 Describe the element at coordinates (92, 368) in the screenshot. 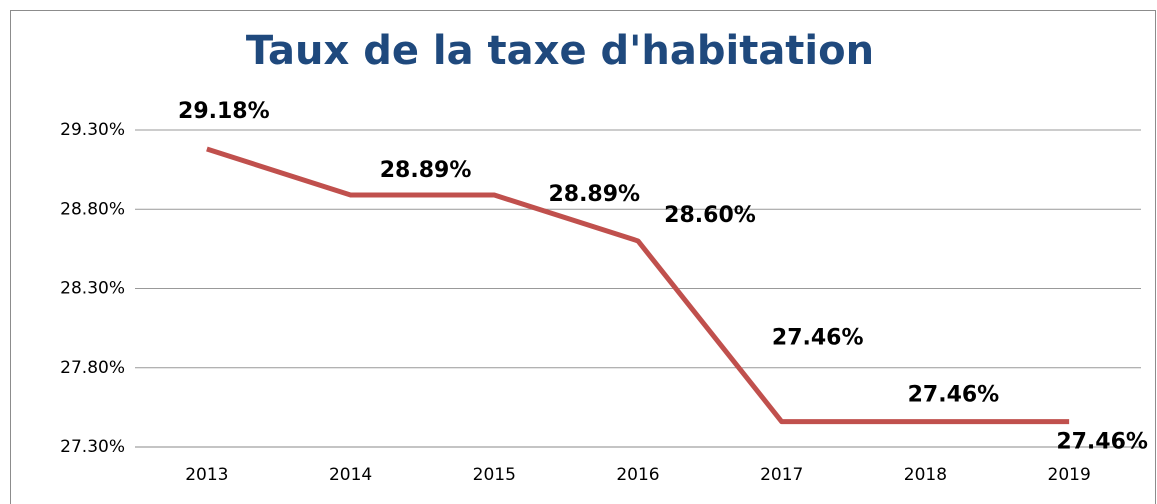

I see `y-tick-label: 27.80%` at that location.